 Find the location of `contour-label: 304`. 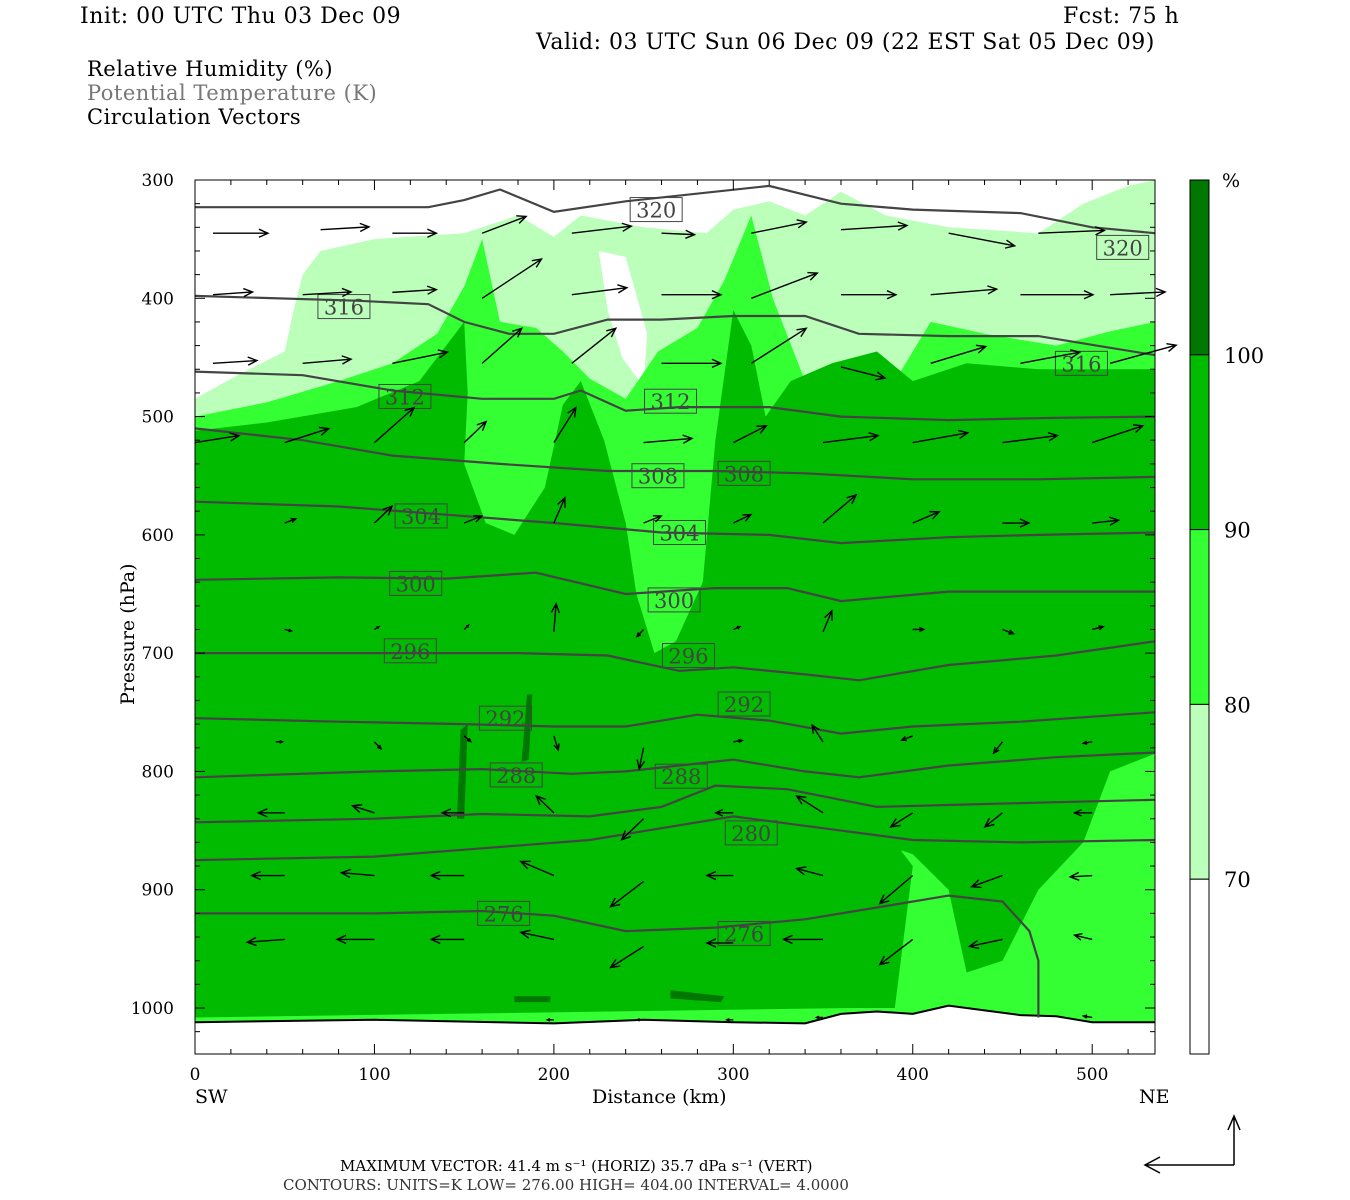

contour-label: 304 is located at coordinates (421, 517).